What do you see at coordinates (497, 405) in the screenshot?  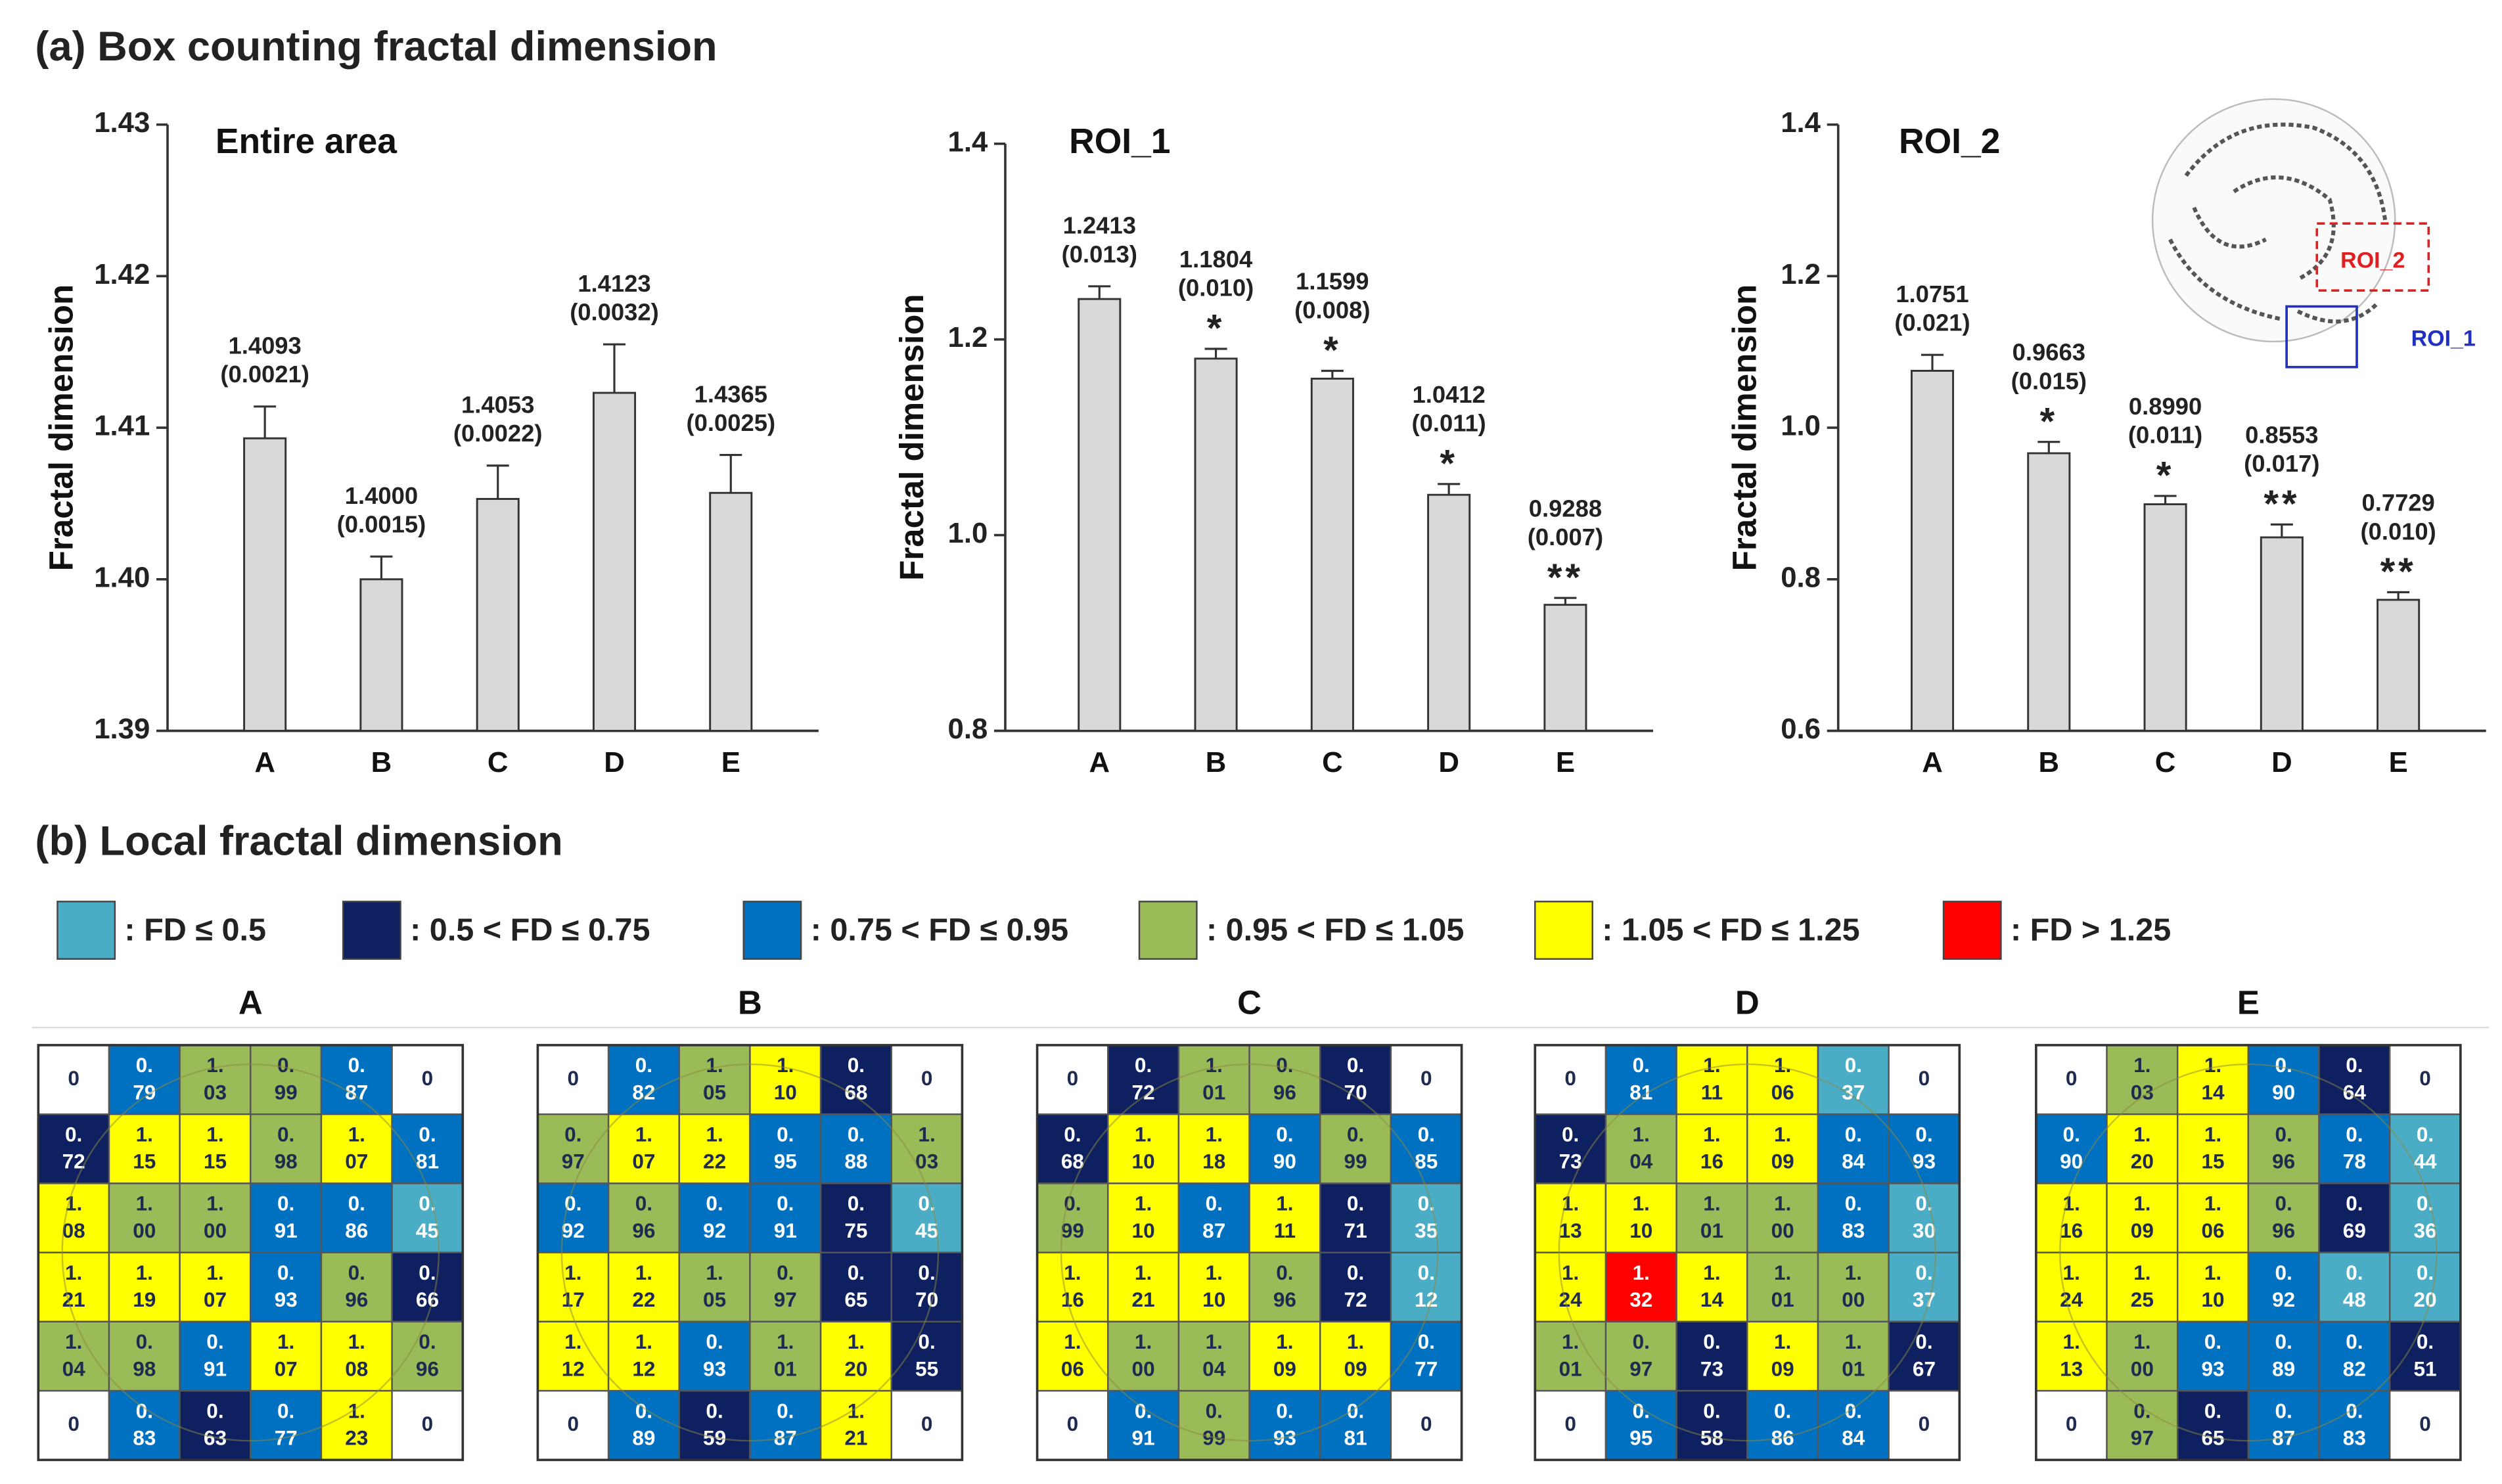 I see `value-label: 1.4053` at bounding box center [497, 405].